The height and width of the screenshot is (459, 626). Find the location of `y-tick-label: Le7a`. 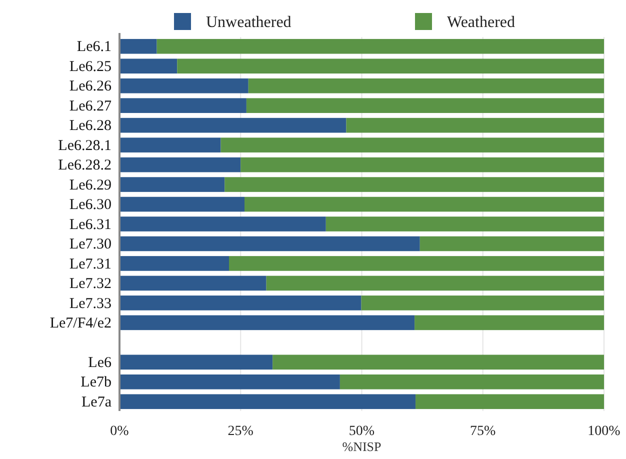

y-tick-label: Le7a is located at coordinates (97, 402).